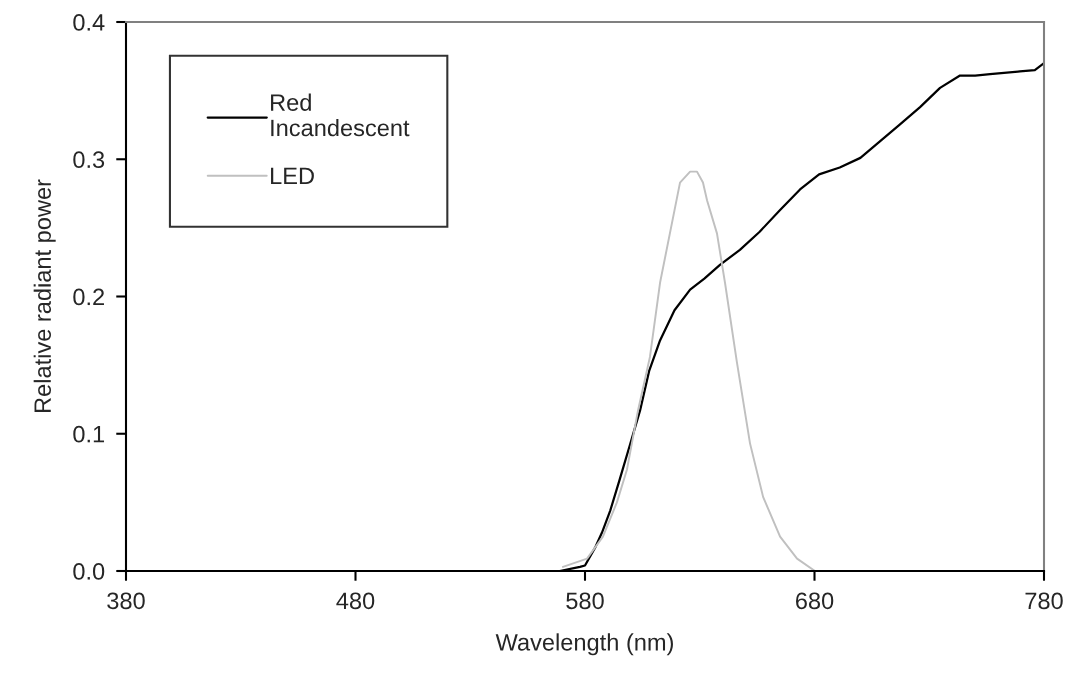 This screenshot has height=690, width=1076. Describe the element at coordinates (584, 644) in the screenshot. I see `x-axis-title: Wavelength (nm)` at that location.